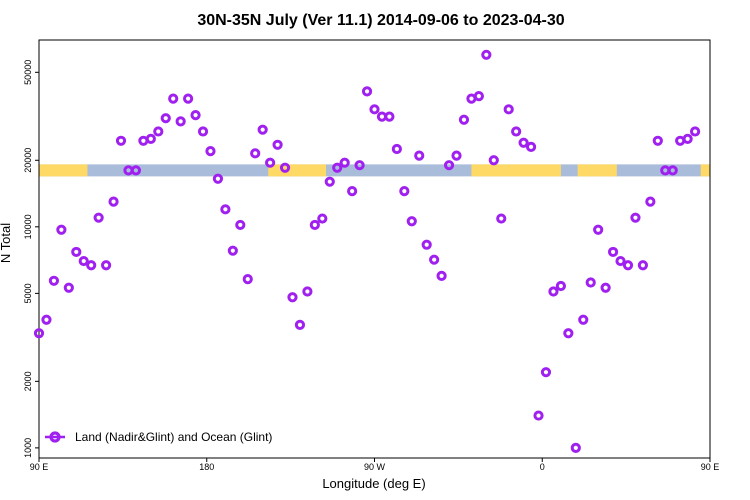  Describe the element at coordinates (374, 170) in the screenshot. I see `land-ocean-band` at that location.